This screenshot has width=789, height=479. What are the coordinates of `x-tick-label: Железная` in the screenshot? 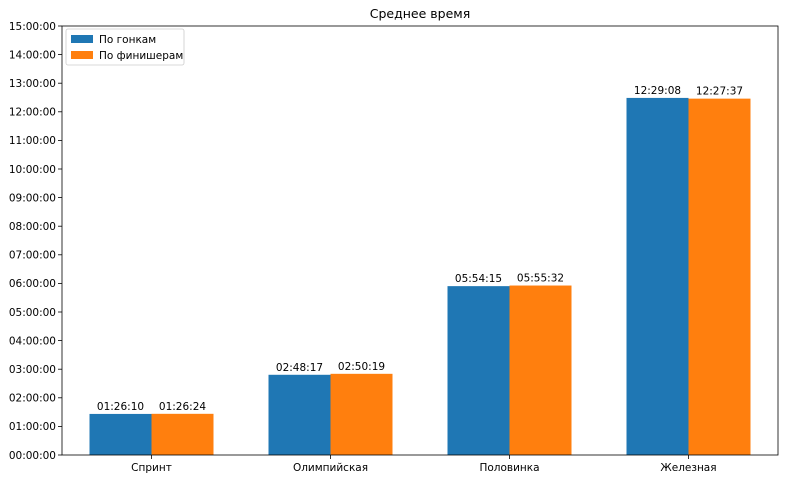 It's located at (688, 468).